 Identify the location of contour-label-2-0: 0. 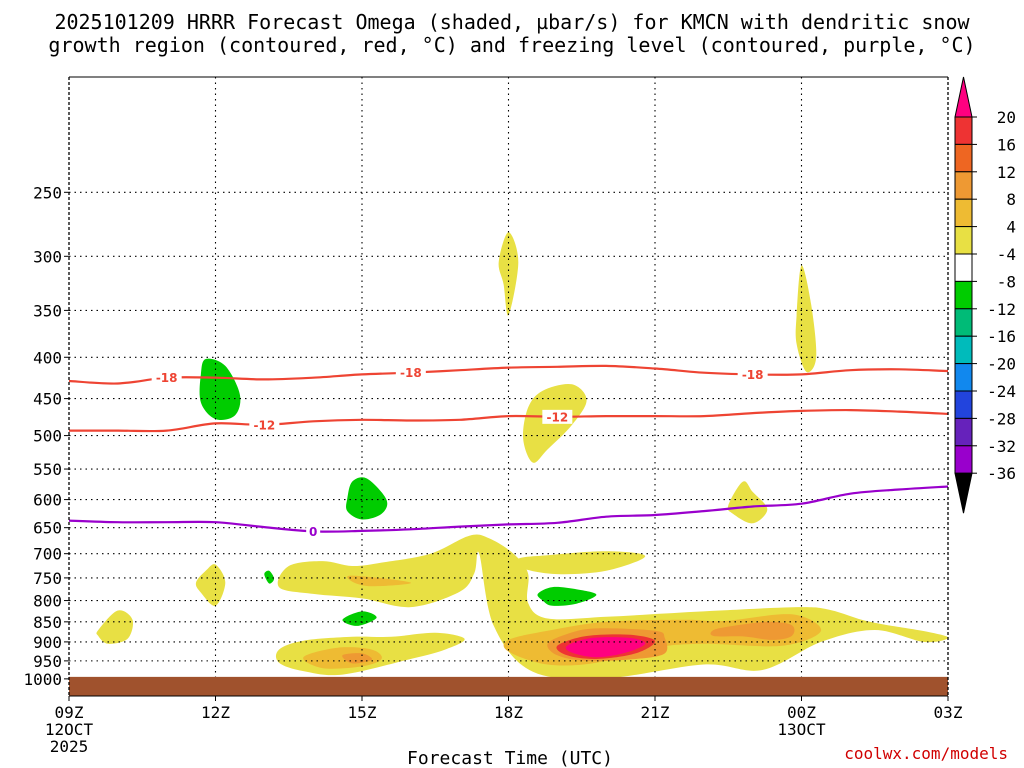
(313, 532).